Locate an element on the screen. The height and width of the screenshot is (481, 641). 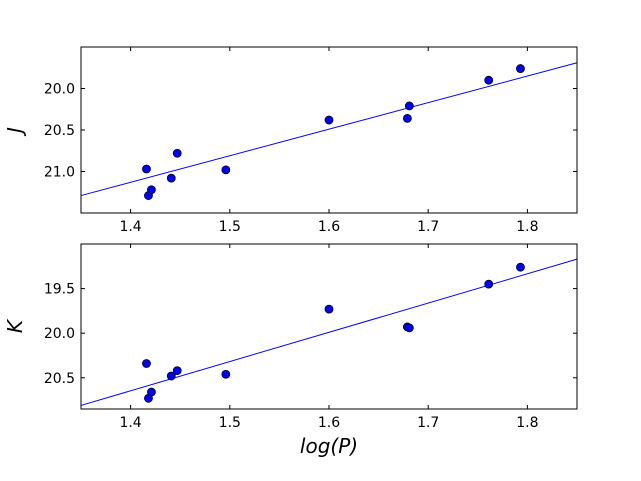
y-tick-label: 21.0 is located at coordinates (59, 173).